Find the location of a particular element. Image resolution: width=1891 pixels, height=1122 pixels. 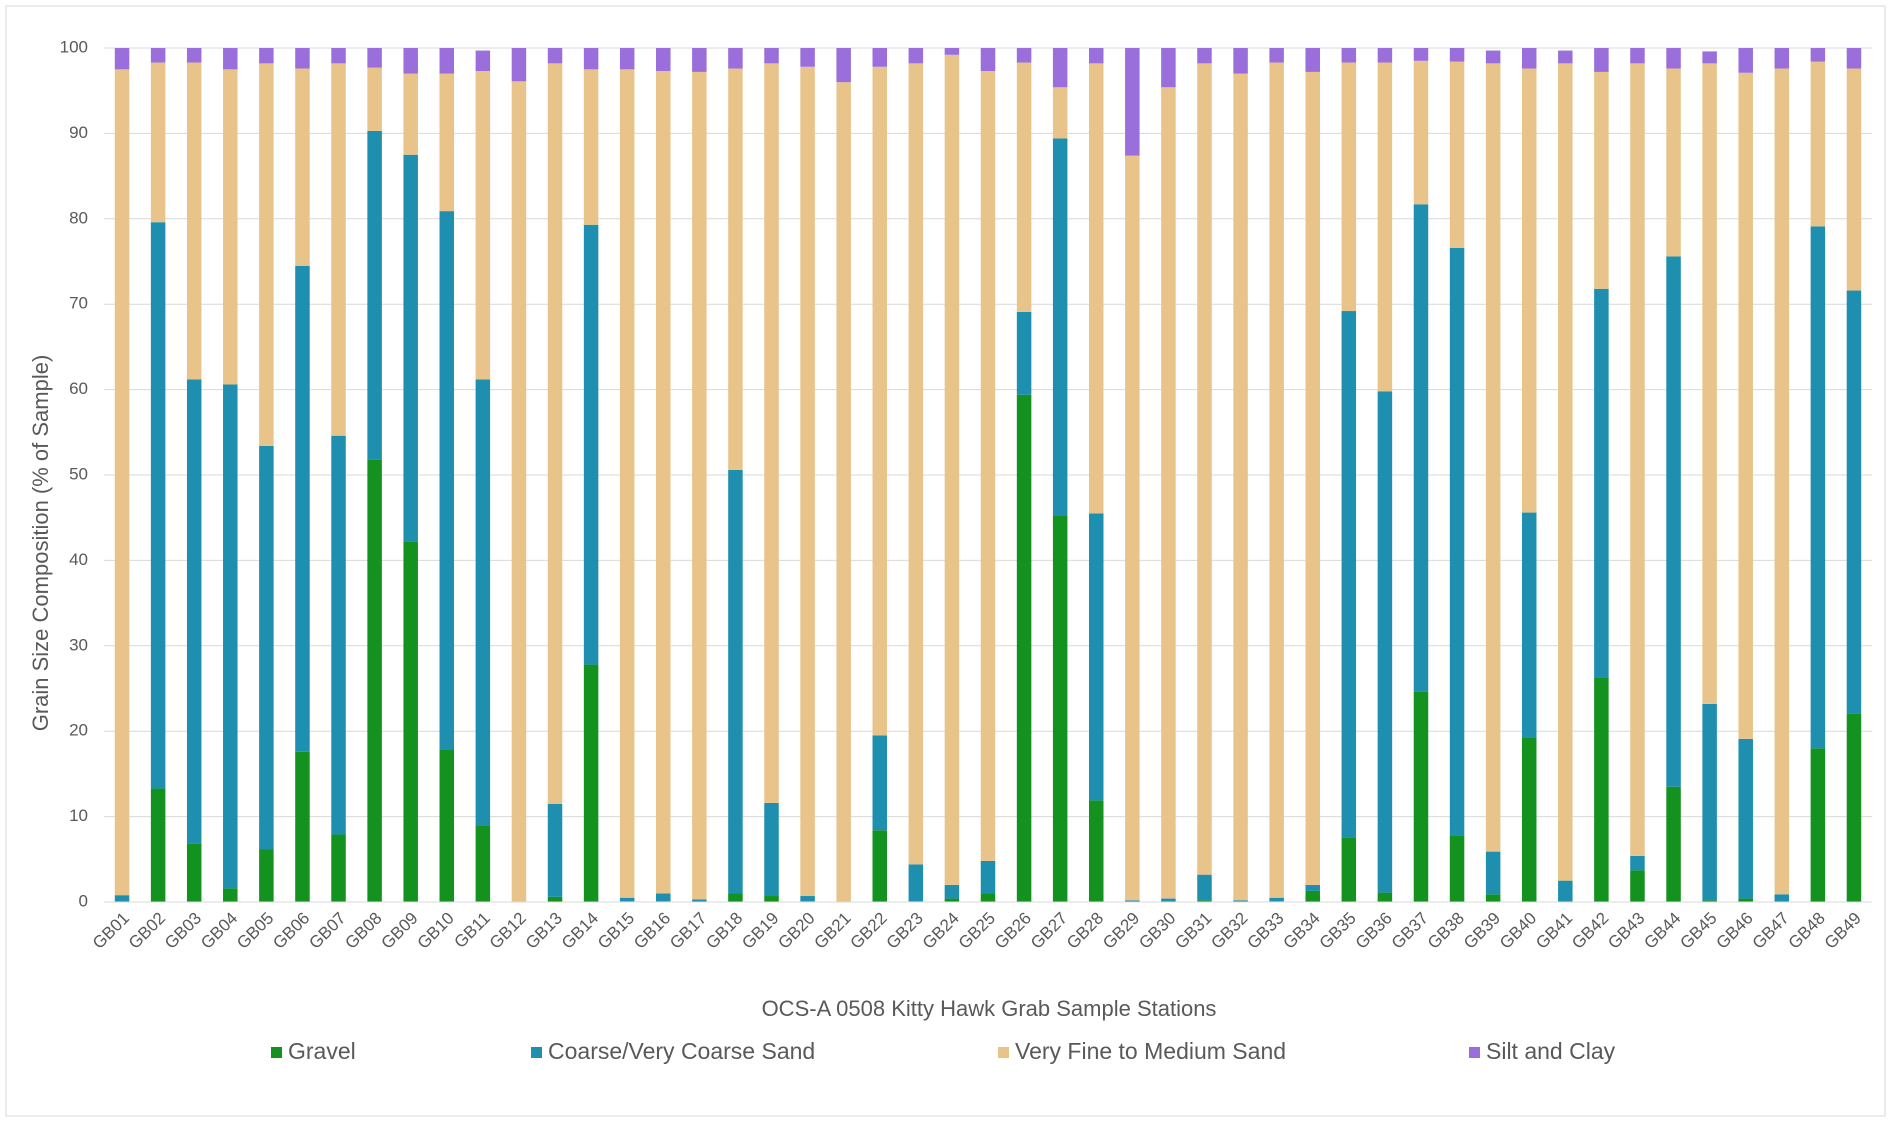

y-tick-label: 80 is located at coordinates (78, 217).